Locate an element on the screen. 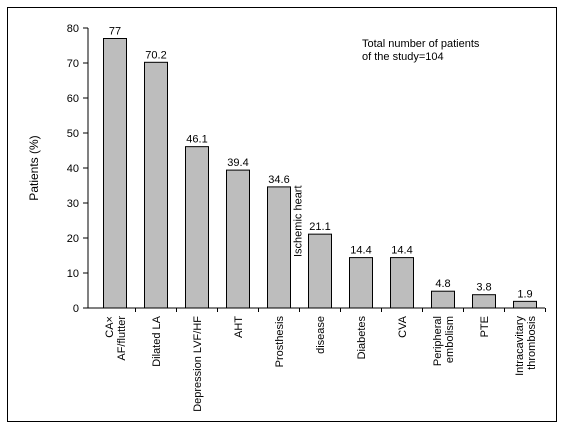 The width and height of the screenshot is (564, 430). category-label: thrombosis is located at coordinates (532, 343).